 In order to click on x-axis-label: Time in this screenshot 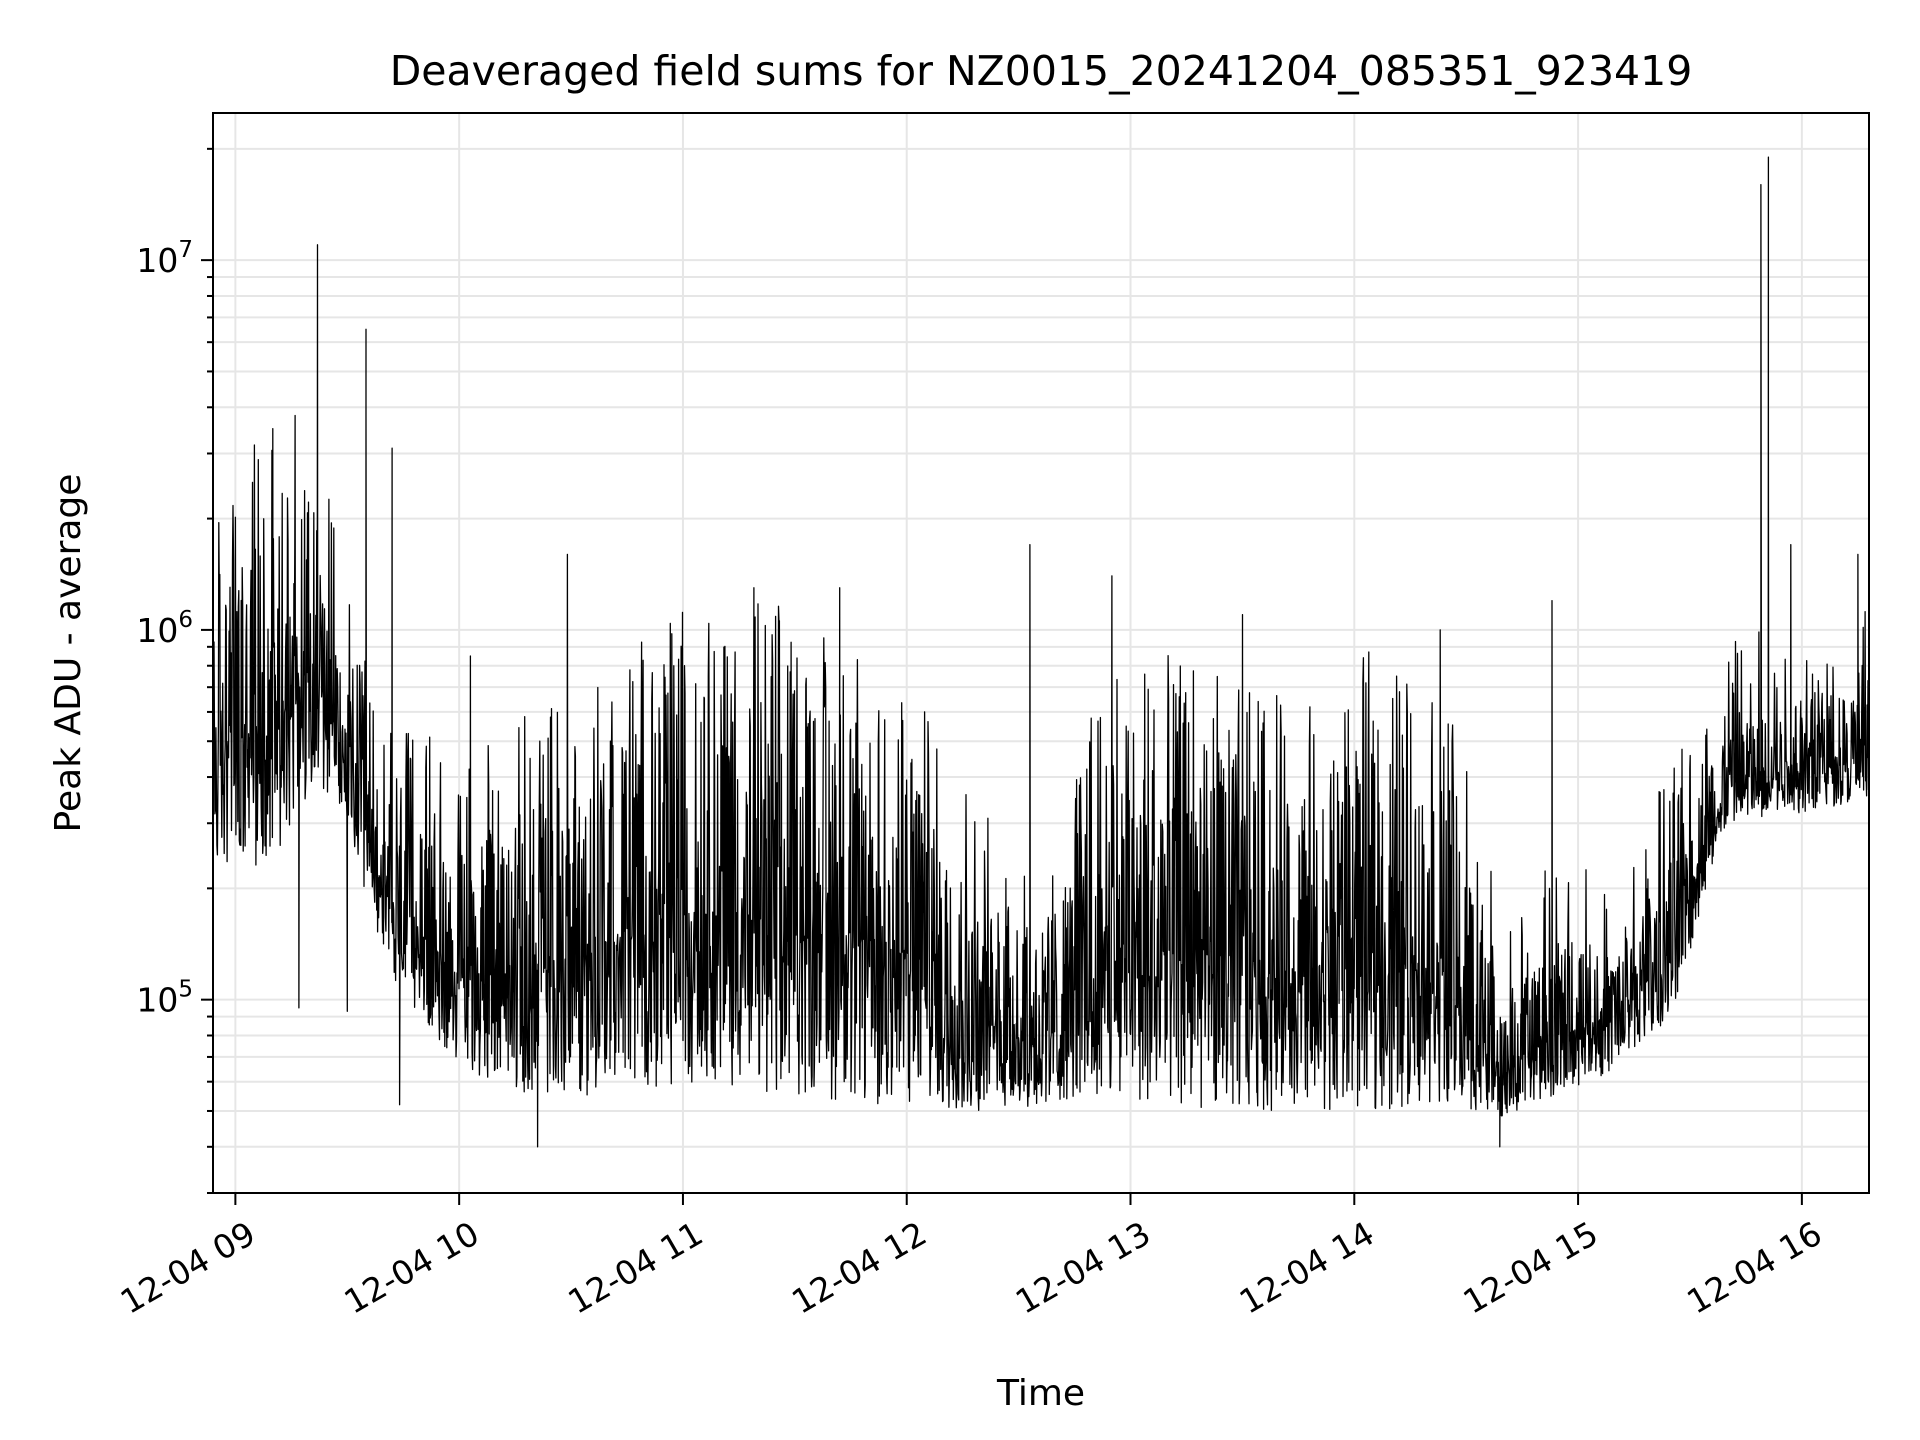, I will do `click(1040, 1393)`.